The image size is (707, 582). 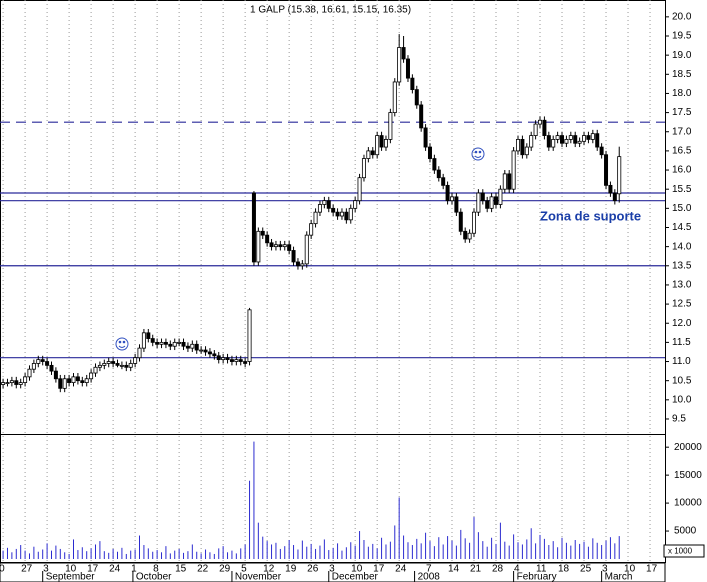 What do you see at coordinates (498, 569) in the screenshot?
I see `x-tick-label: 28` at bounding box center [498, 569].